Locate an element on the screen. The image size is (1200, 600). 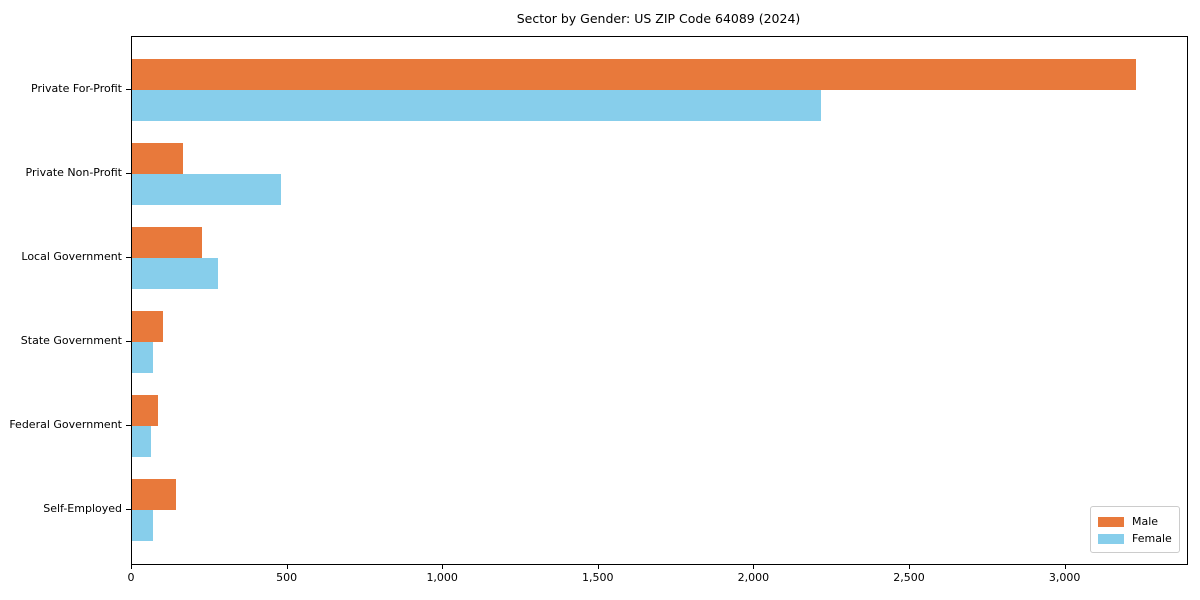
xtick-label-500: 500 is located at coordinates (287, 577).